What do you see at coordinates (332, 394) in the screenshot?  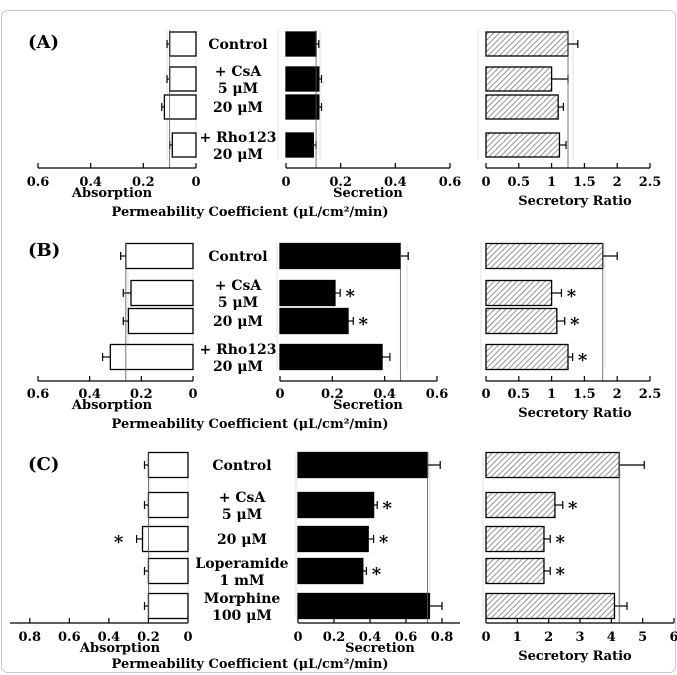 I see `secretion-tick-label: 0.2` at bounding box center [332, 394].